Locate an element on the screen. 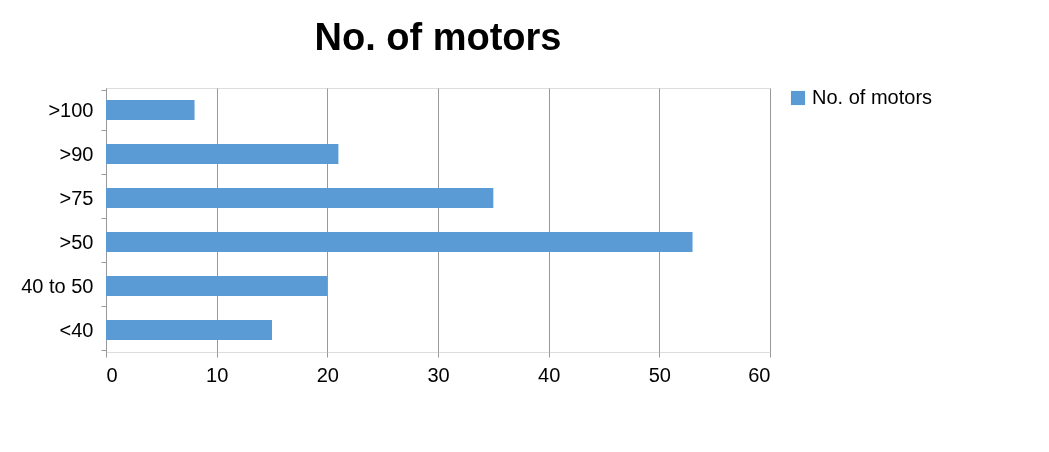 The height and width of the screenshot is (452, 1049). x-tick-label: 40 is located at coordinates (549, 374).